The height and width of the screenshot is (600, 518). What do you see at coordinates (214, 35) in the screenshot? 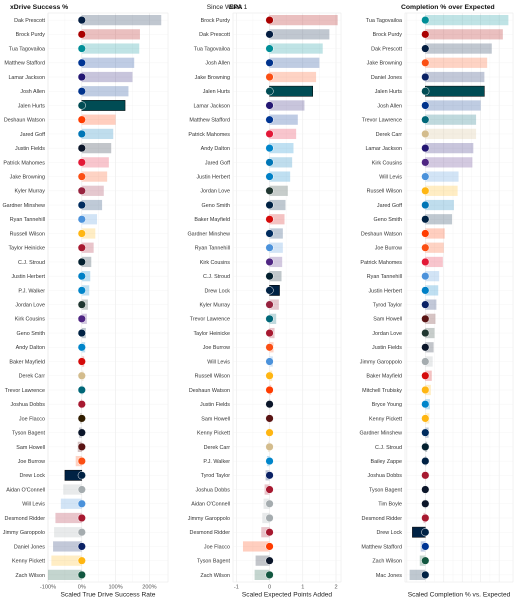
I see `player-label: Dak Prescott` at bounding box center [214, 35].